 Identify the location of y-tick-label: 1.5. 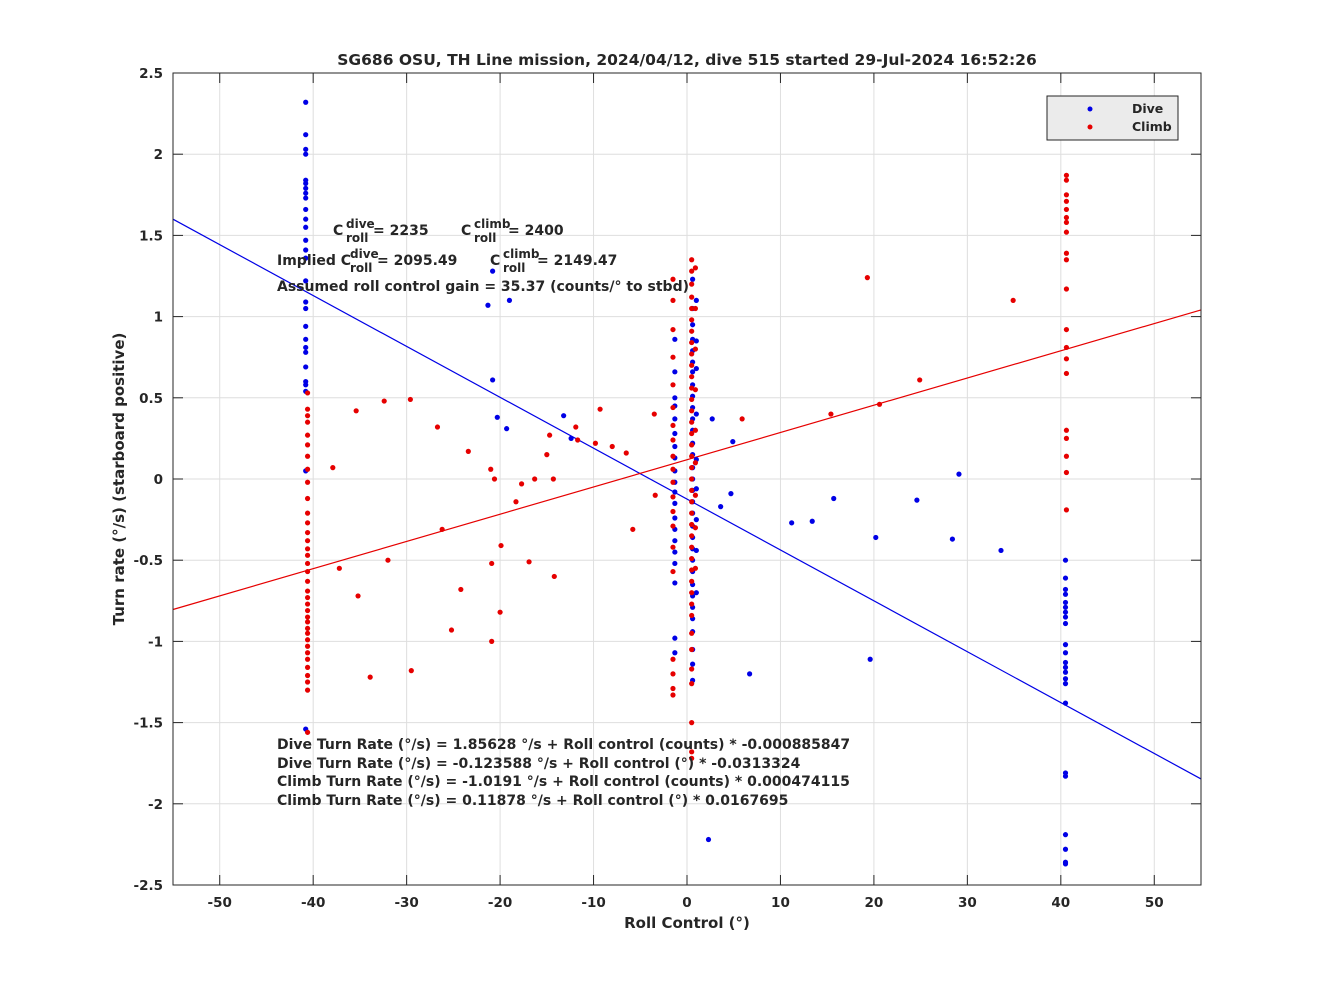
(151, 236).